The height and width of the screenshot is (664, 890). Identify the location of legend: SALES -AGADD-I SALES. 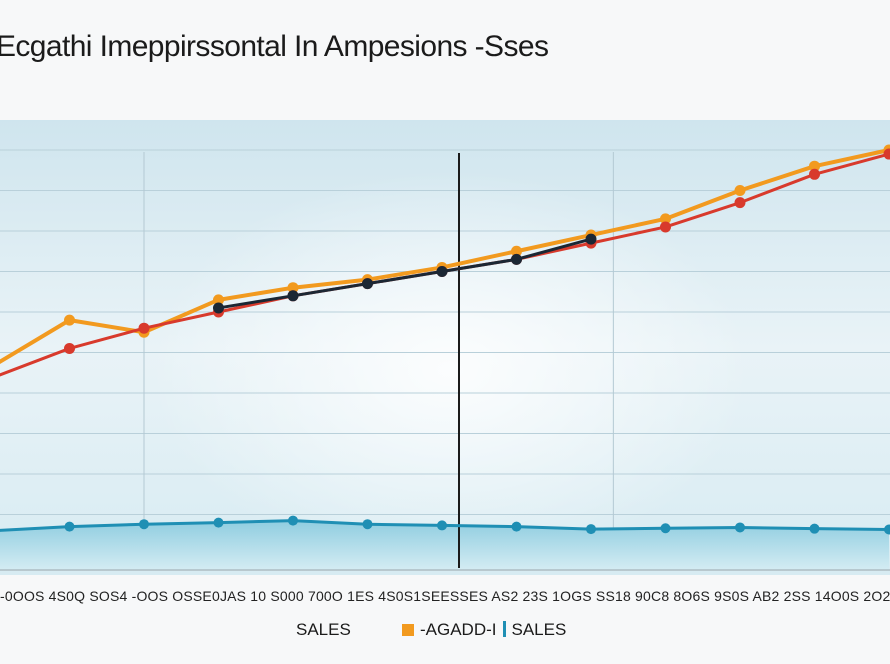
(445, 632).